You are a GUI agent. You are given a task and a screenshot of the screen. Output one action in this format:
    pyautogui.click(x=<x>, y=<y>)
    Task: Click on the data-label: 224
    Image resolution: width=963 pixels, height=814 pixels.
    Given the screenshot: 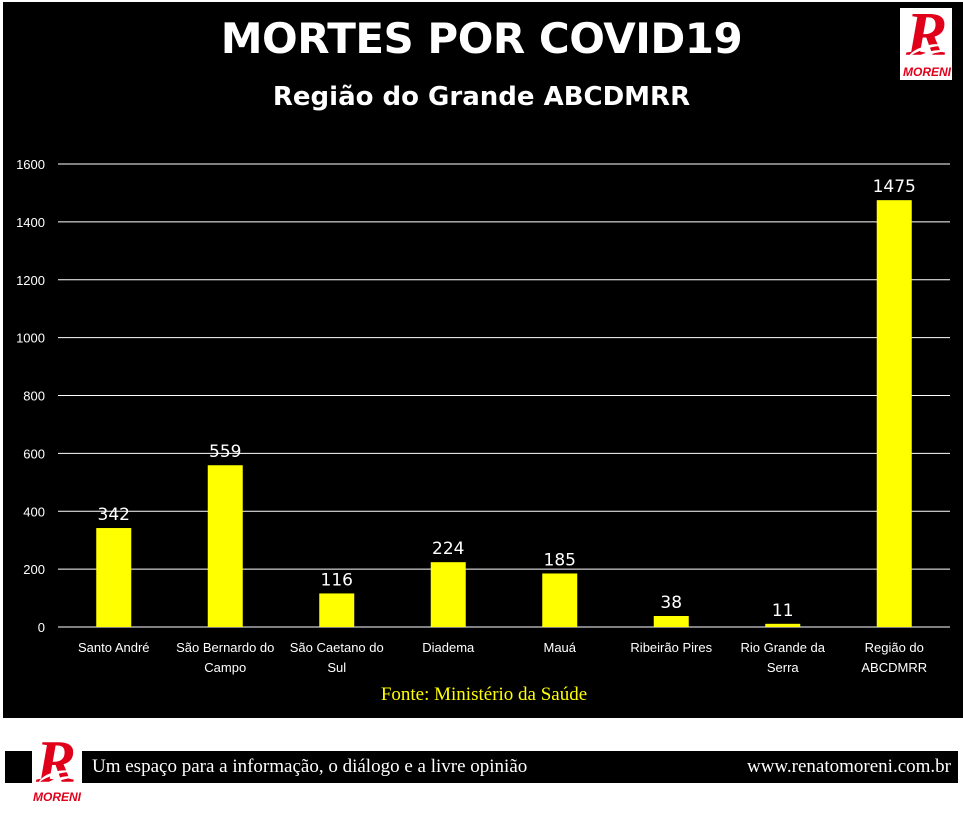 What is the action you would take?
    pyautogui.click(x=448, y=549)
    